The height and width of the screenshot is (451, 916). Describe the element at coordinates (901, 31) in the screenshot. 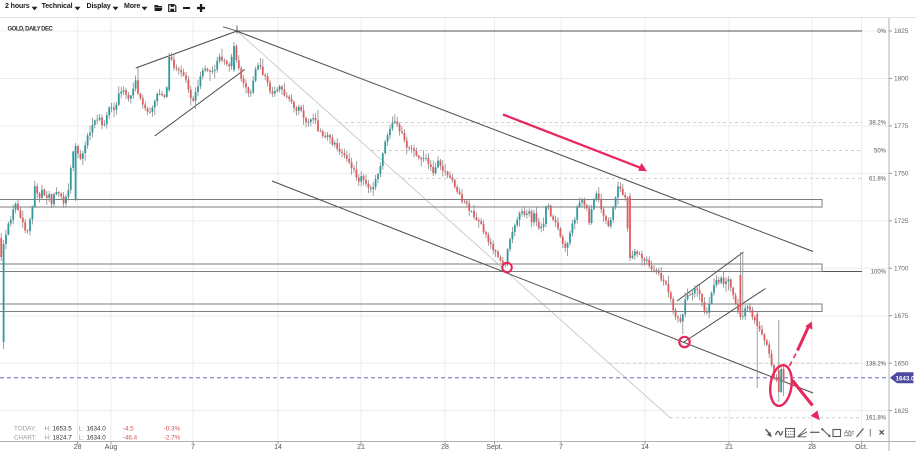

I see `svg-text: 1825` at that location.